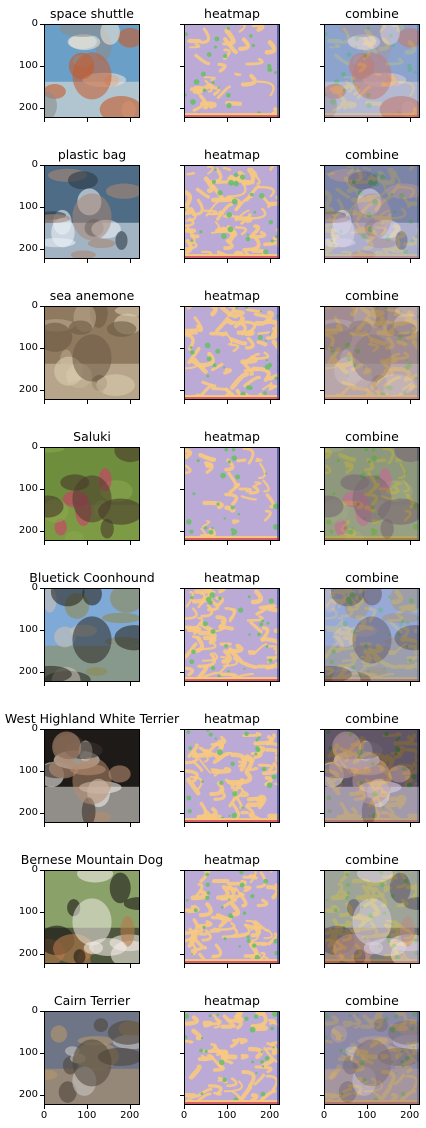  I want to click on x-tick-label: 0, so click(44, 1115).